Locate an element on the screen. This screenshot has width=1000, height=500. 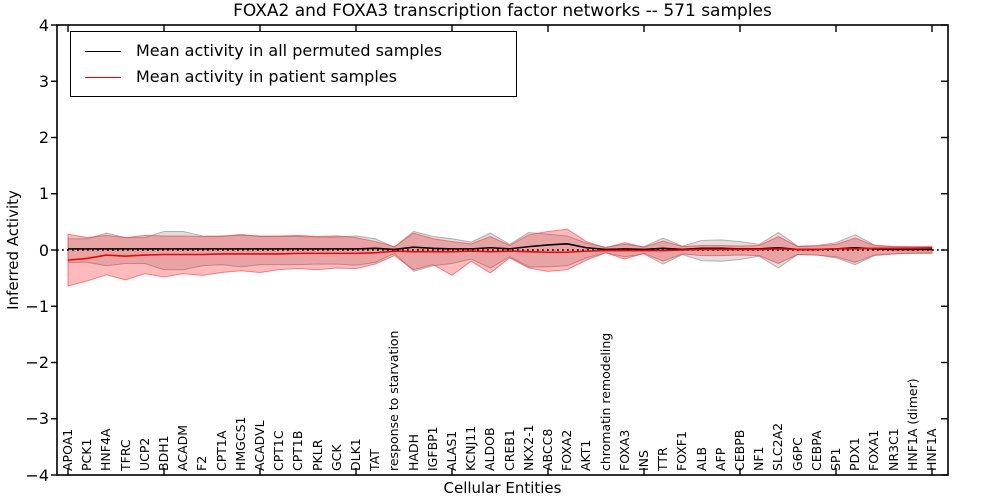
x-tick-label: AFP is located at coordinates (720, 459).